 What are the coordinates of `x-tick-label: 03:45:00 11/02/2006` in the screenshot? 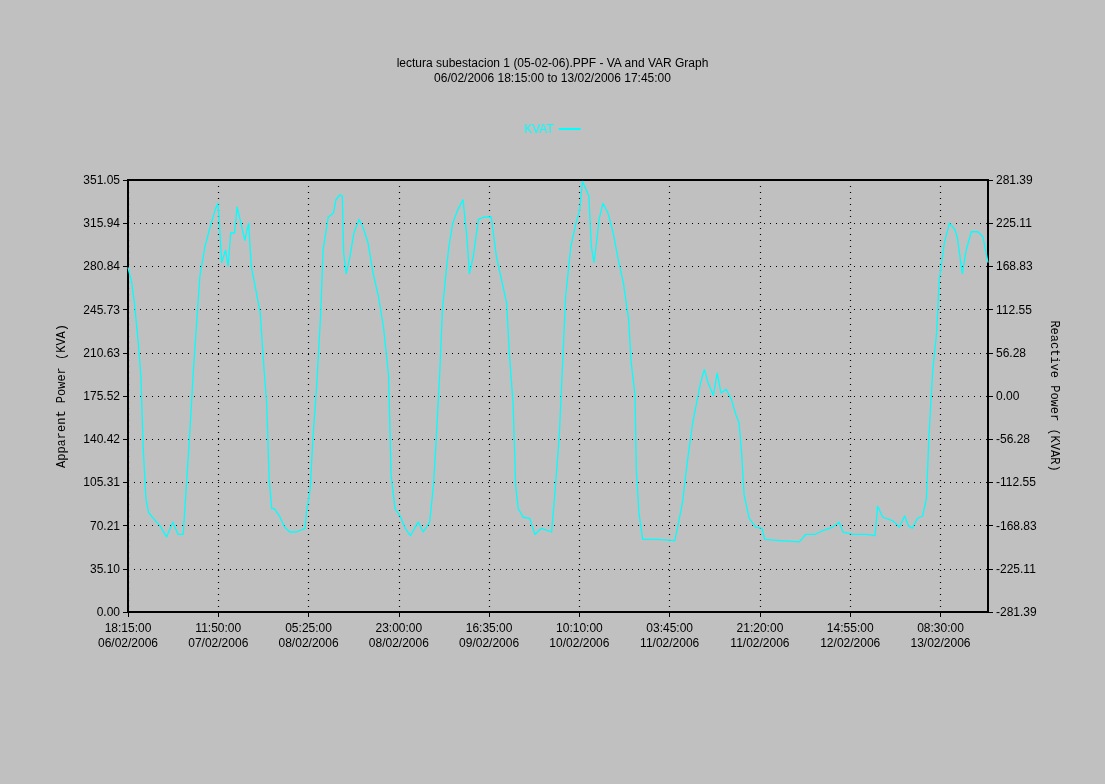 It's located at (670, 635).